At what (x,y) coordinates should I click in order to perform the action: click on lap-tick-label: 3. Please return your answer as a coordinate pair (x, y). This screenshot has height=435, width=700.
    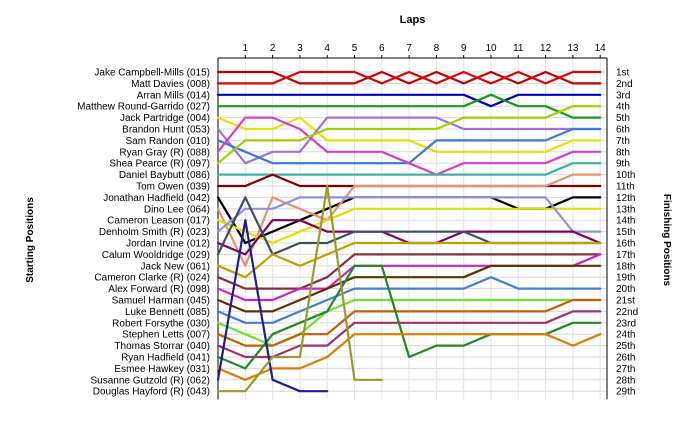
    Looking at the image, I should click on (300, 48).